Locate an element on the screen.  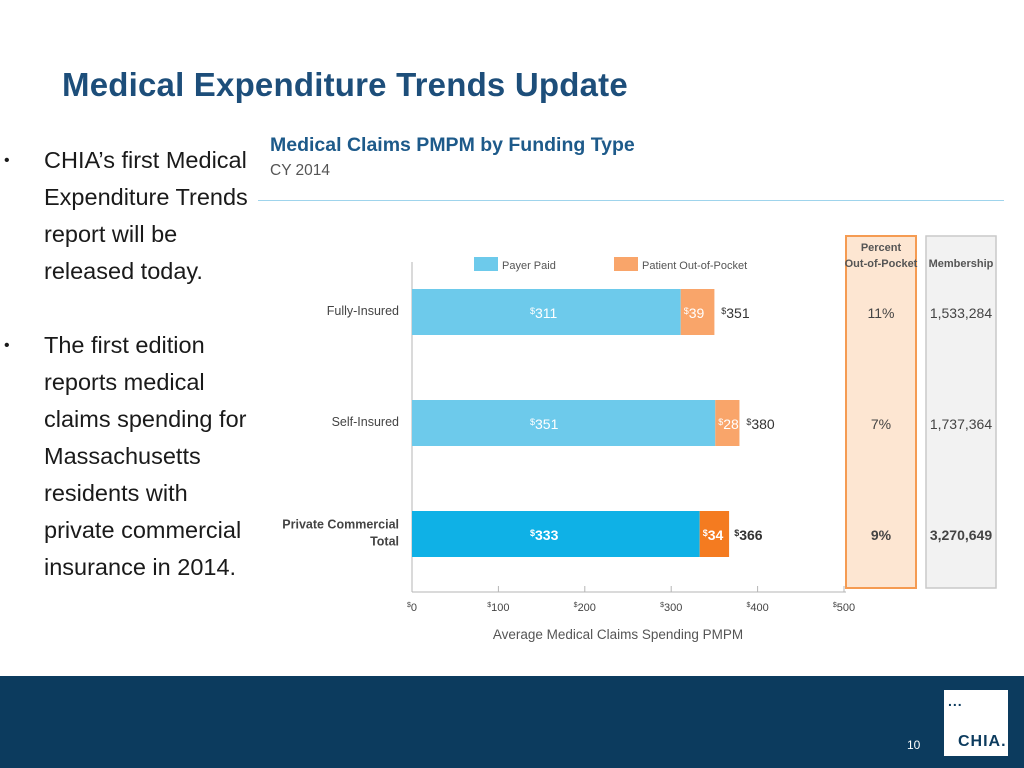
oop-column-panel is located at coordinates (881, 412).